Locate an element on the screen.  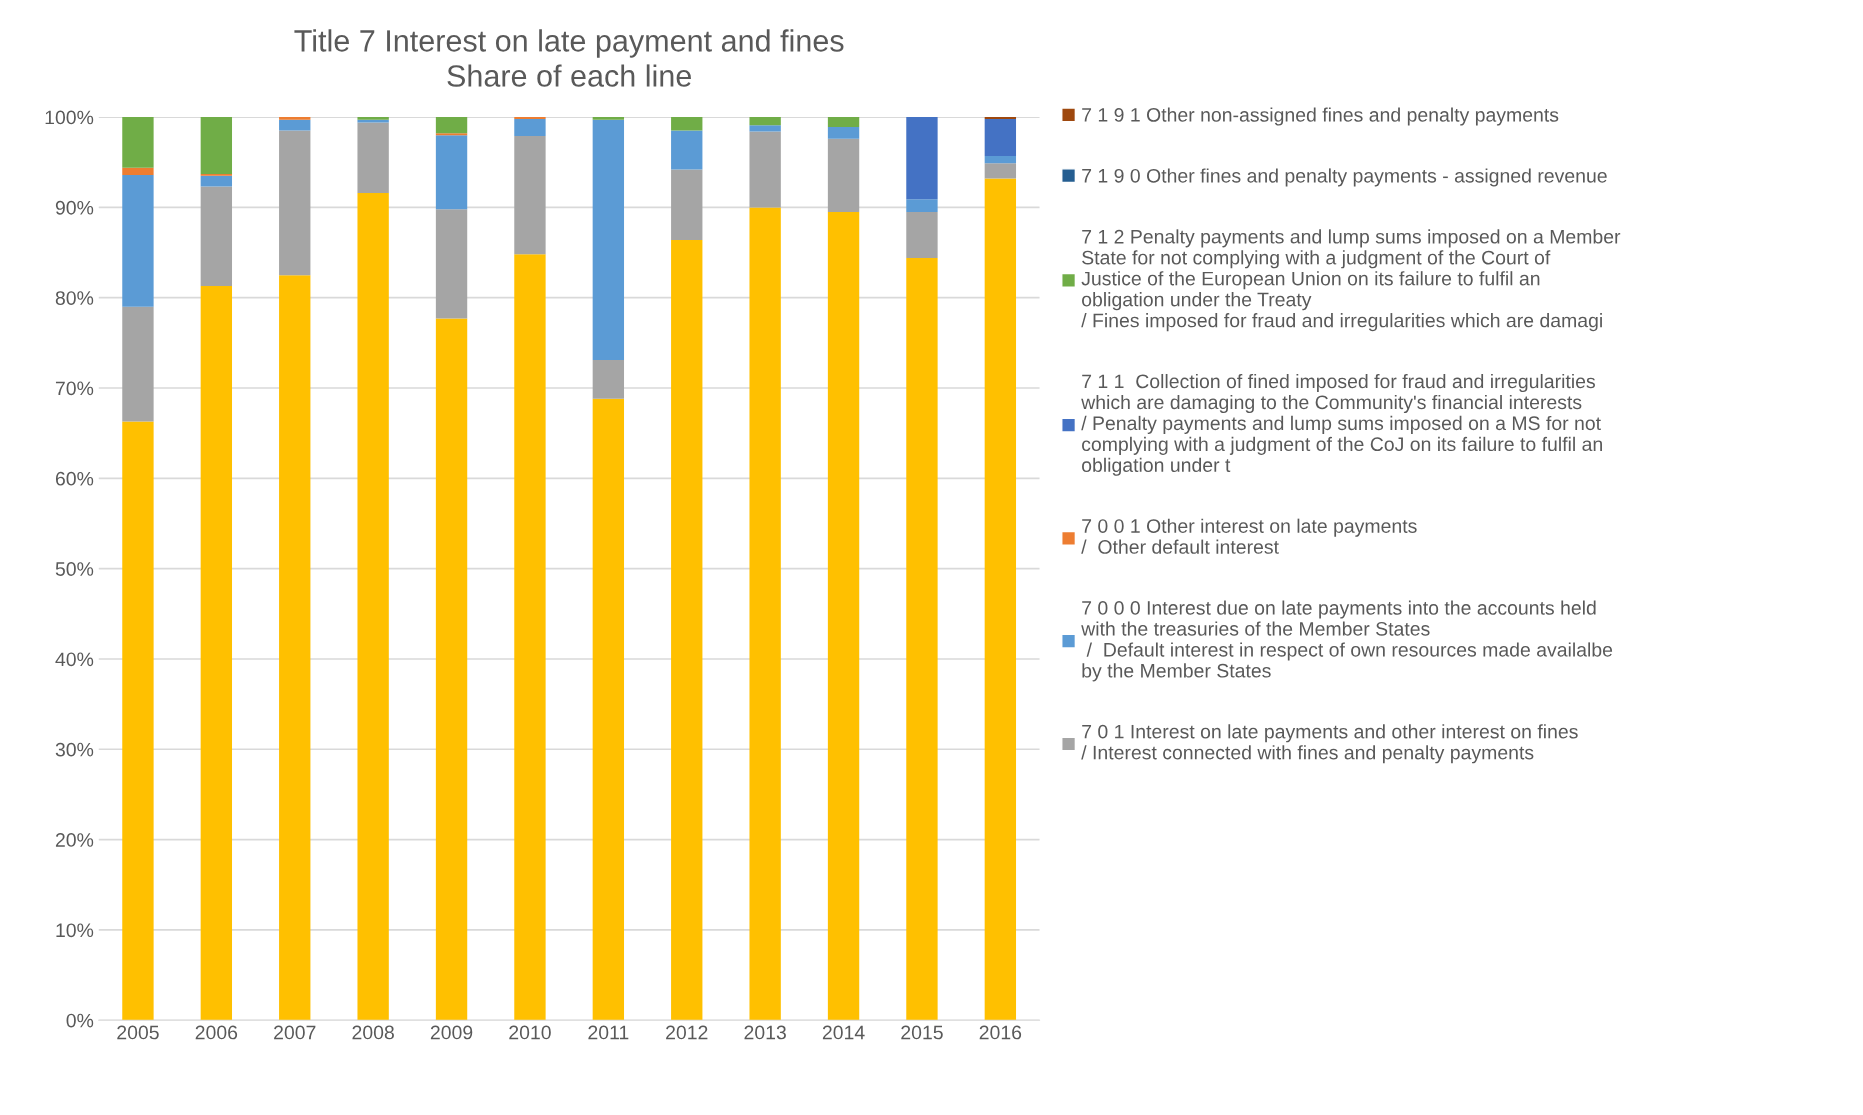
legend-label: 7 0 0 1 Other interest on late payments / Other default interest is located at coordinates (1249, 536).